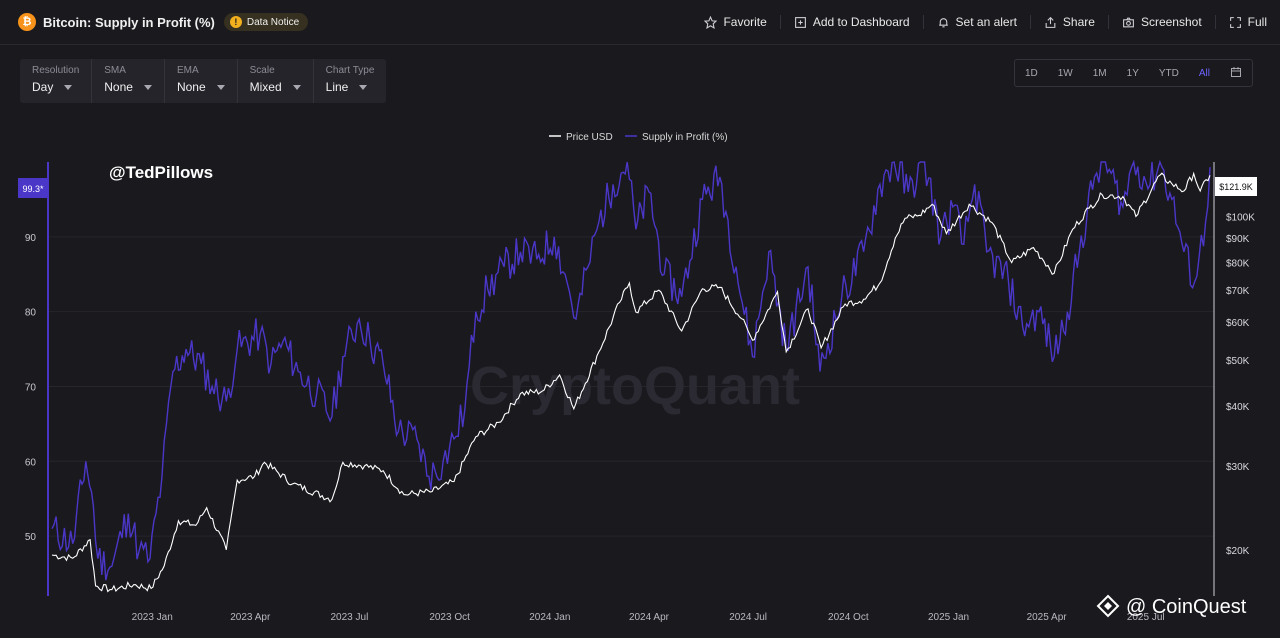  I want to click on left-axis-ticks: 50 60 70 80 90, so click(31, 388).